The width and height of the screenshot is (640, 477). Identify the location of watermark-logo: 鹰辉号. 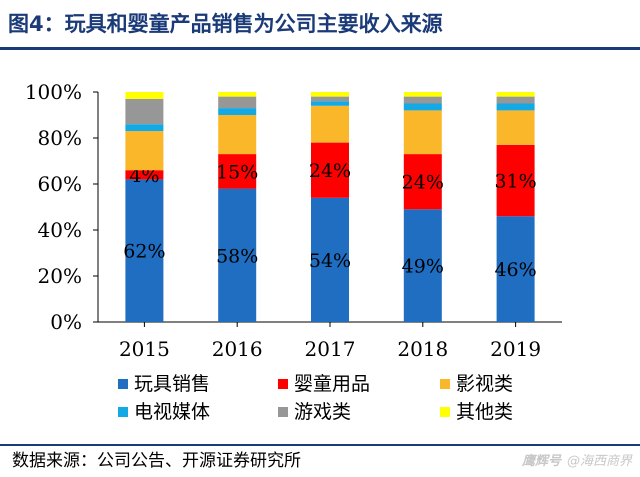
(541, 461).